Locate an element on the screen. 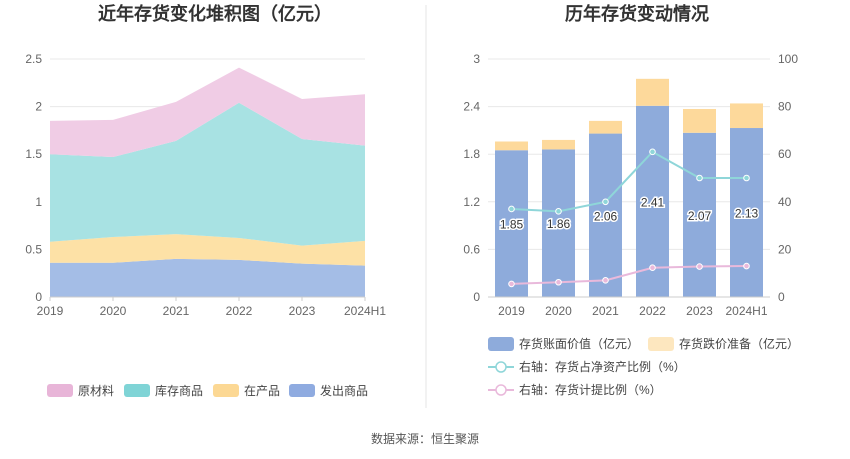 The height and width of the screenshot is (459, 850). bar-value-label: 2.06 is located at coordinates (606, 216).